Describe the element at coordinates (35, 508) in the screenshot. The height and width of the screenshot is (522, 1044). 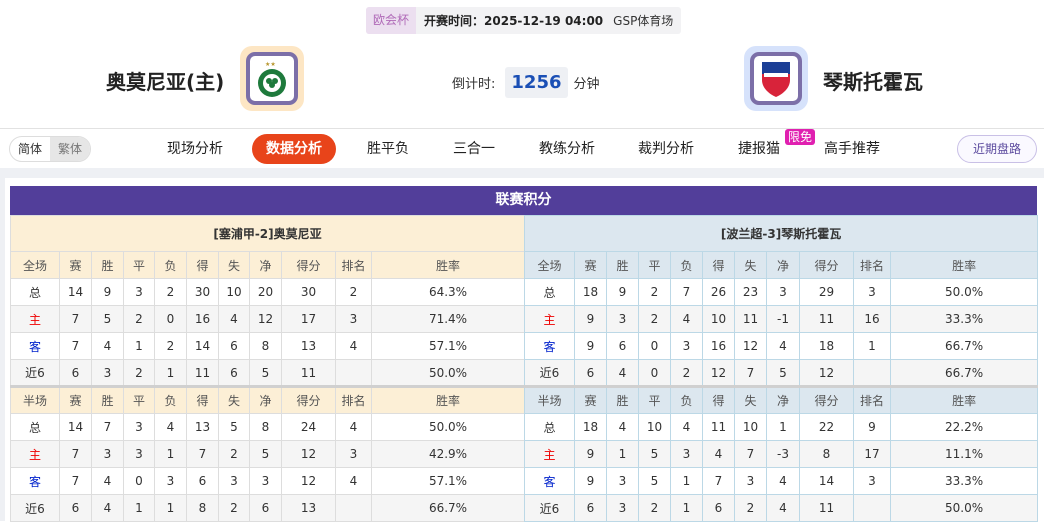
I see `row-label: 近6` at that location.